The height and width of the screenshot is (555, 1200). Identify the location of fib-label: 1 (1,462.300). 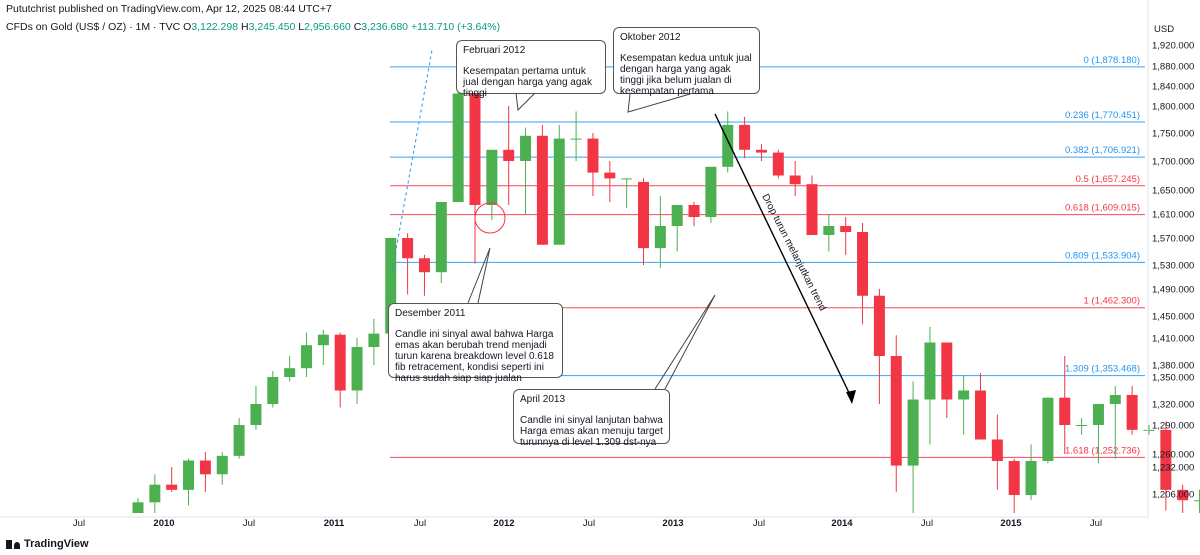
(1111, 301).